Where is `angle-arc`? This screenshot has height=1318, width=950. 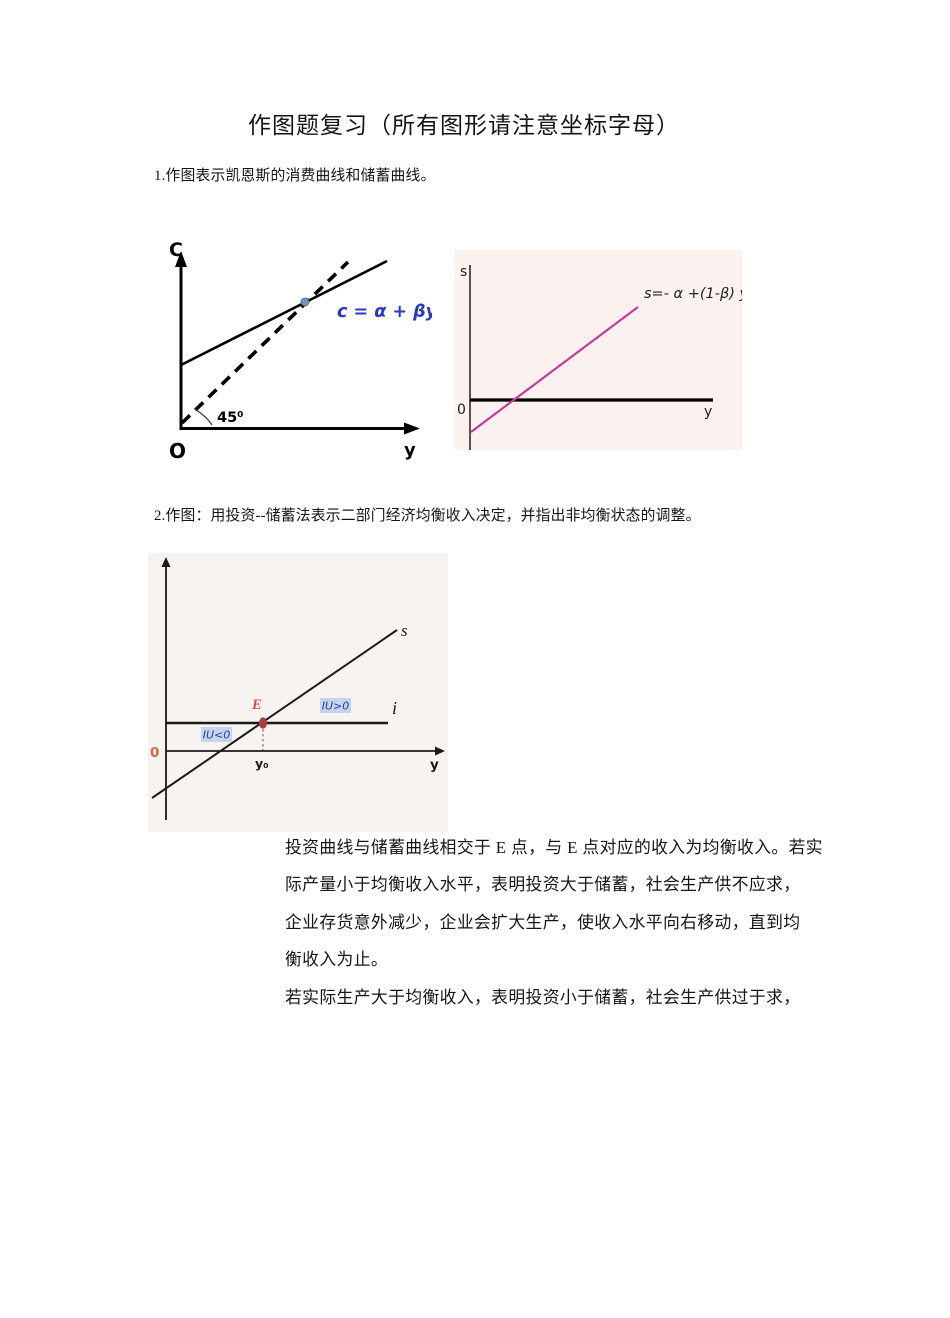 angle-arc is located at coordinates (203, 417).